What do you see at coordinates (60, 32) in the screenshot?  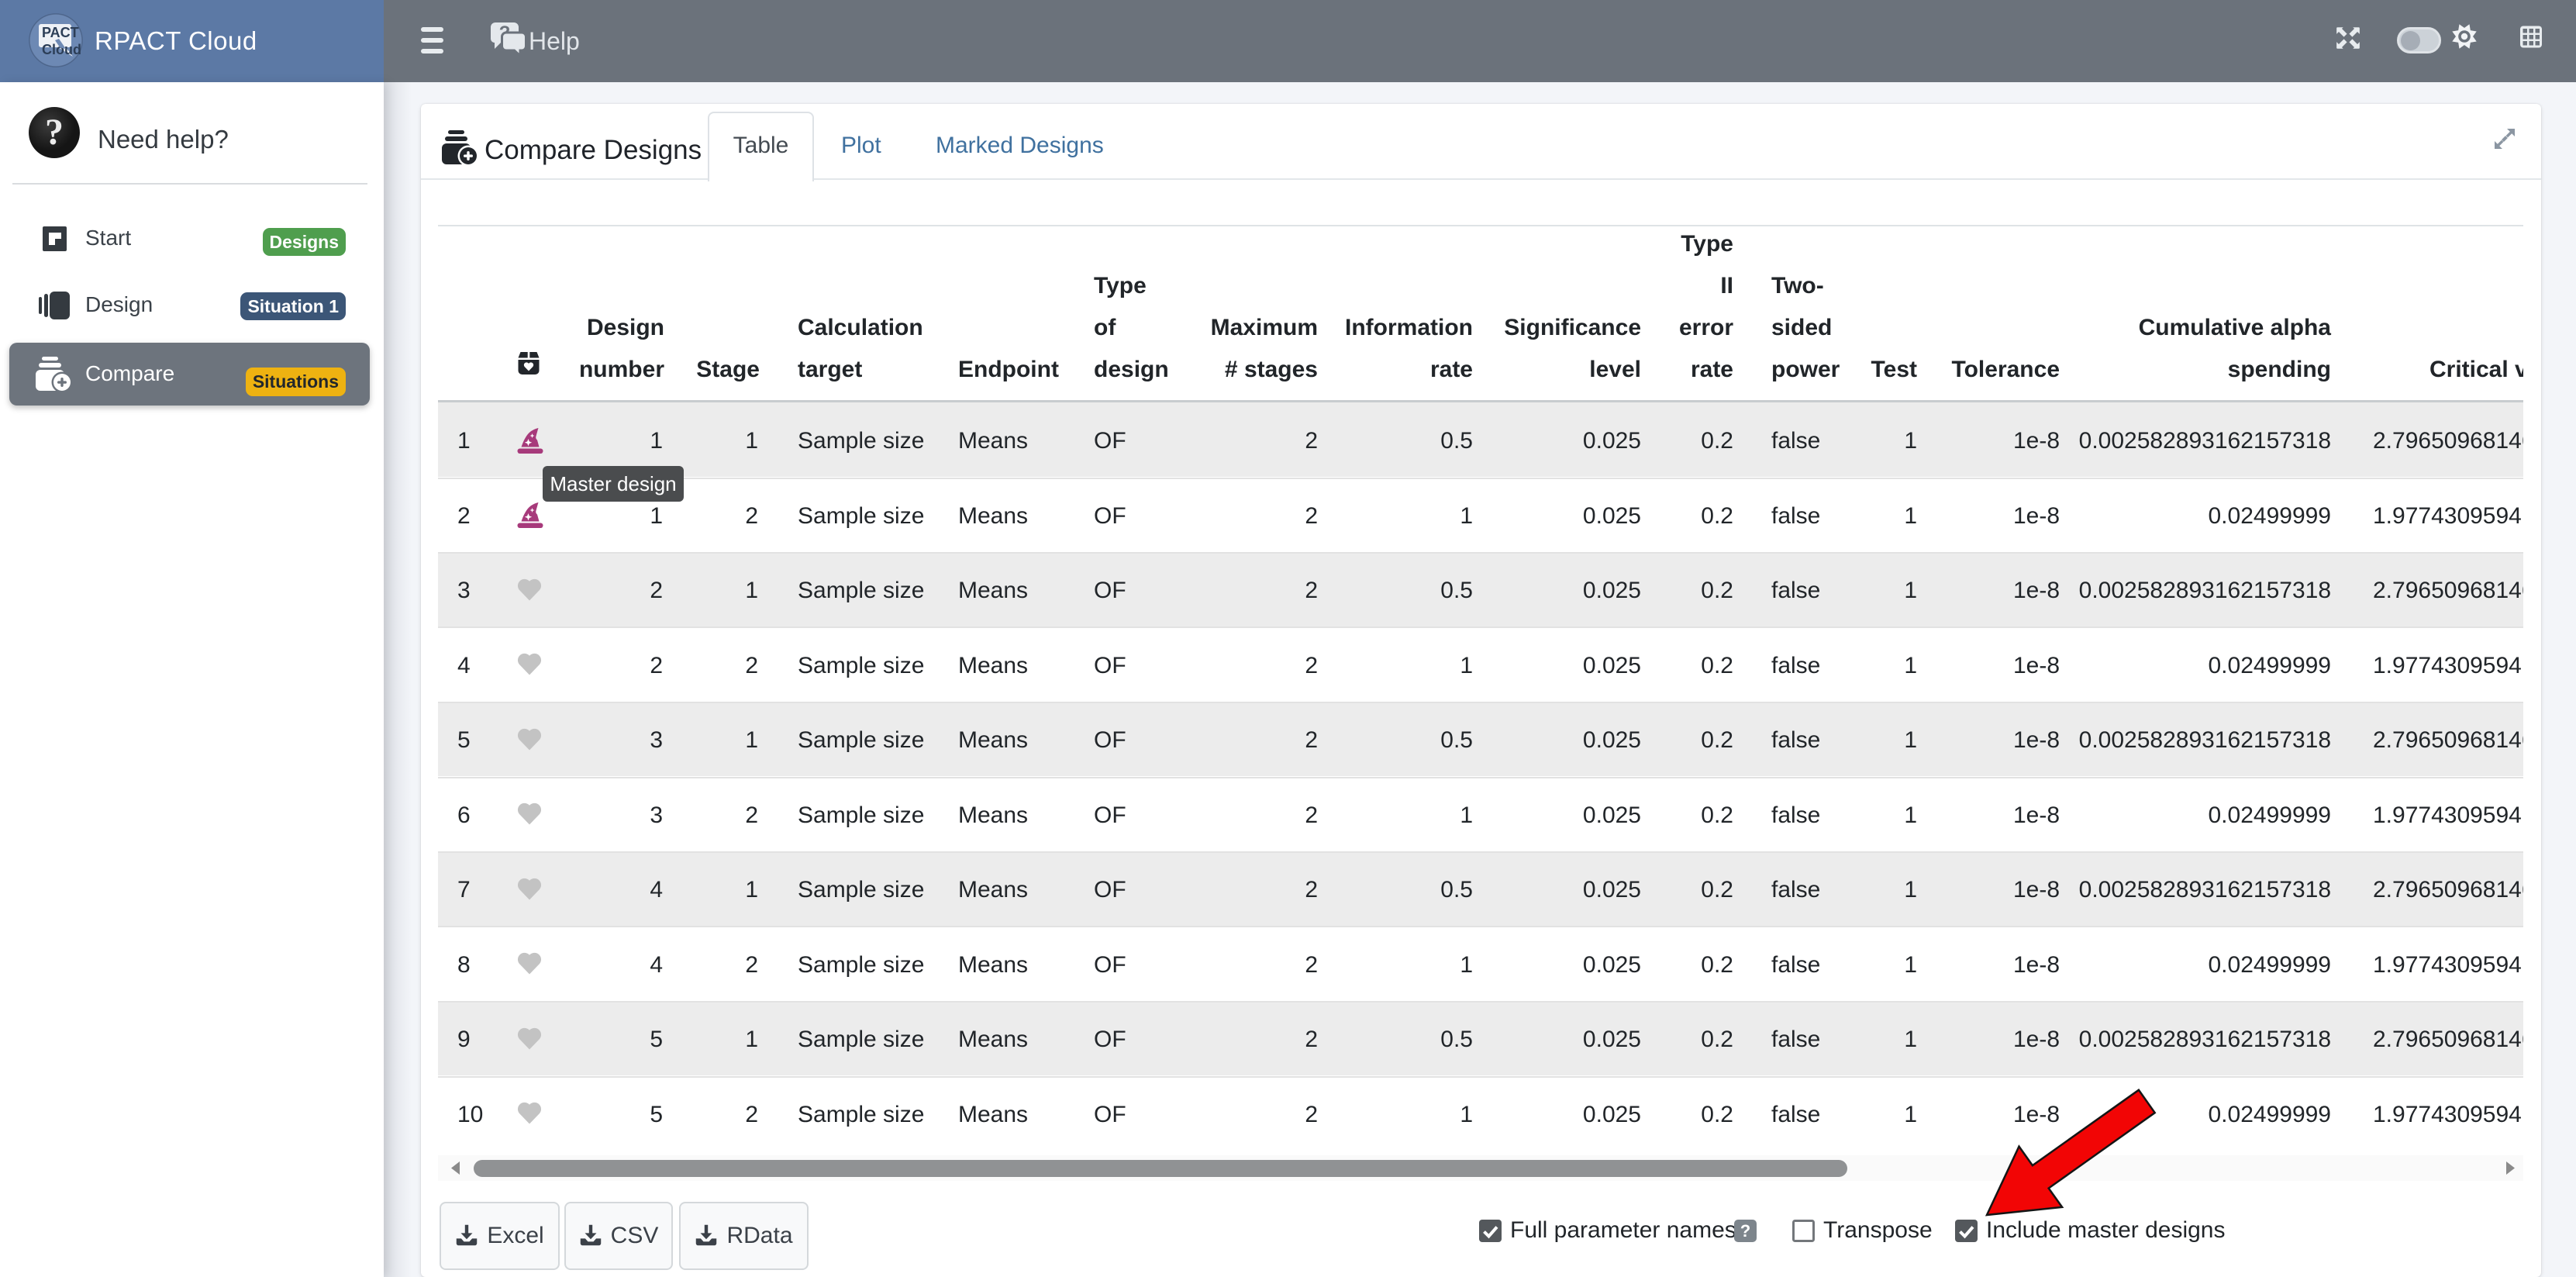 I see `svg-text: PACT` at bounding box center [60, 32].